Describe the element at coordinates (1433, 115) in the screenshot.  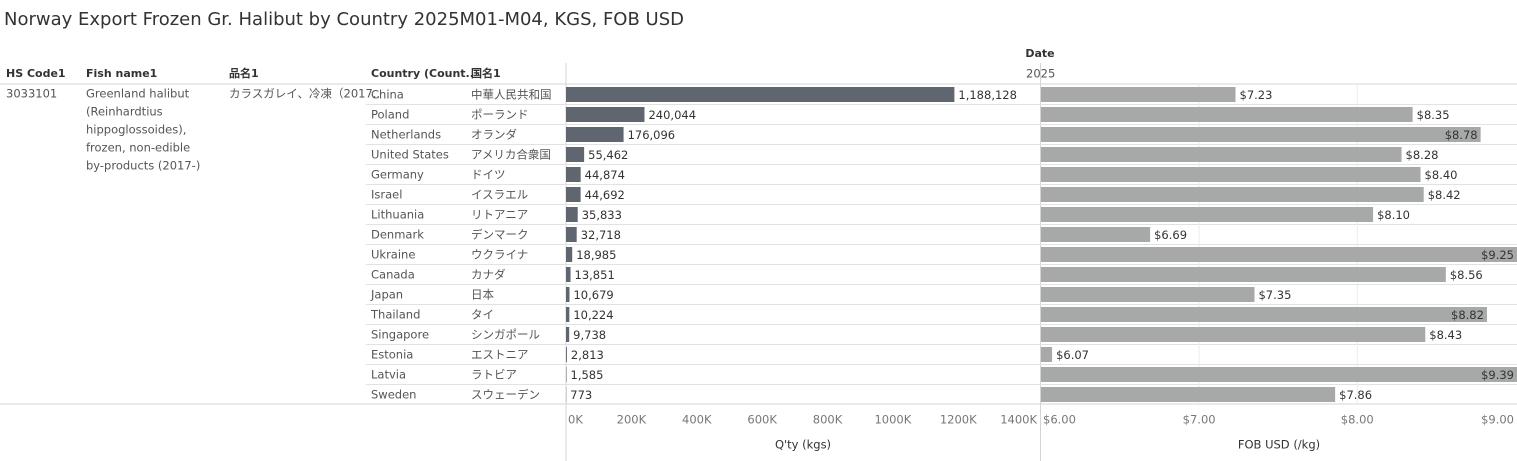
I see `value-label: $8.35` at that location.